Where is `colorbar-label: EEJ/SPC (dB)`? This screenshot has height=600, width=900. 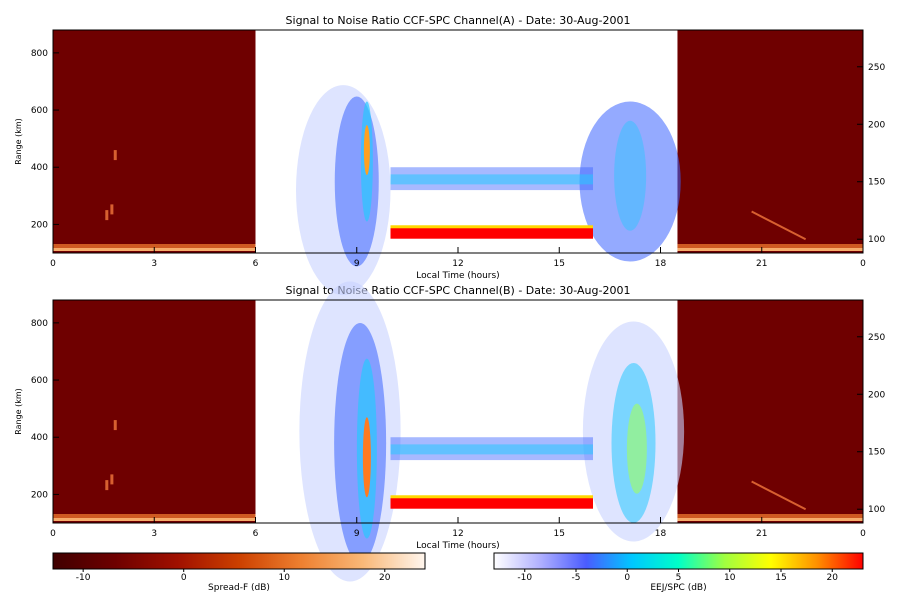
colorbar-label: EEJ/SPC (dB) is located at coordinates (678, 588).